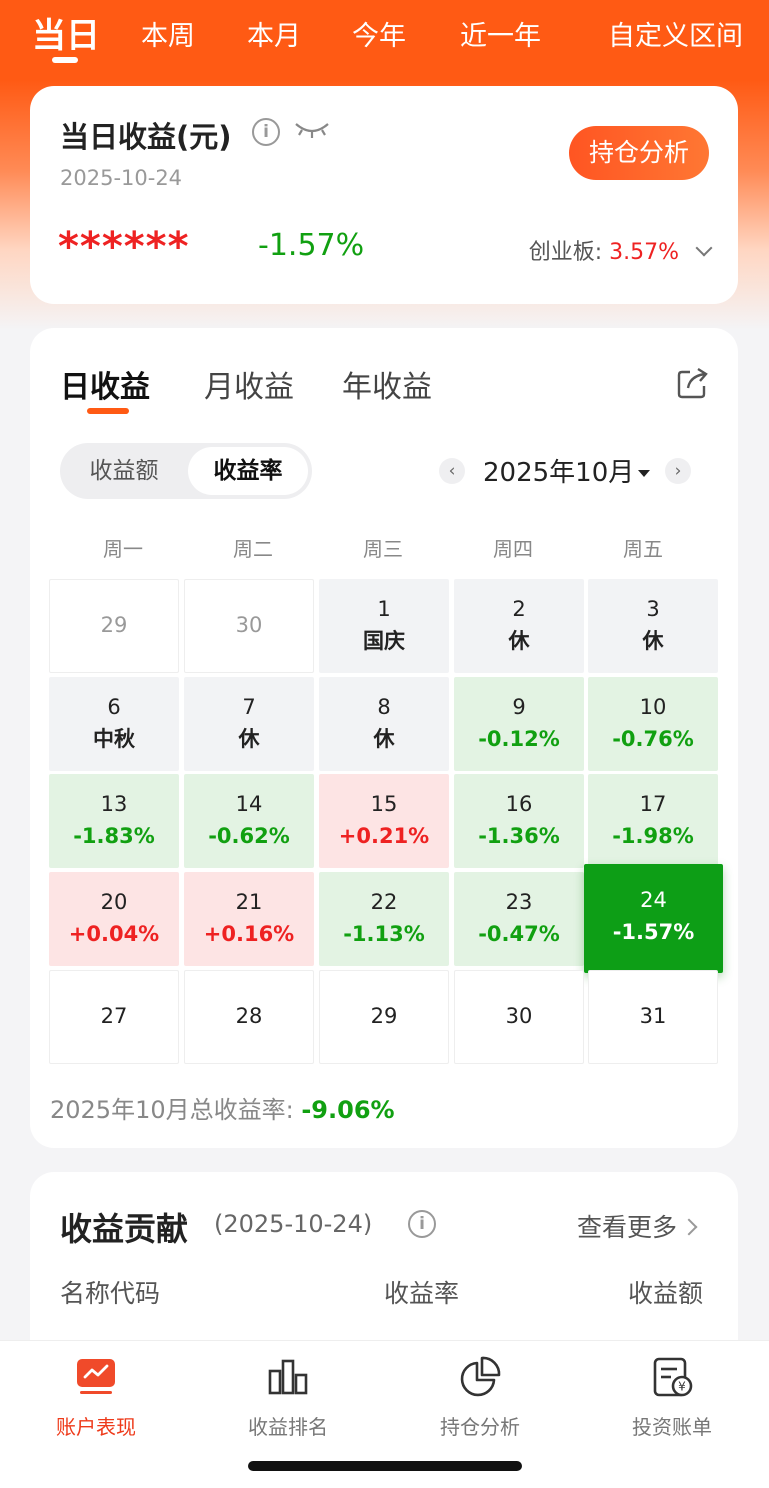  Describe the element at coordinates (519, 934) in the screenshot. I see `day-rate: -0.47%` at that location.